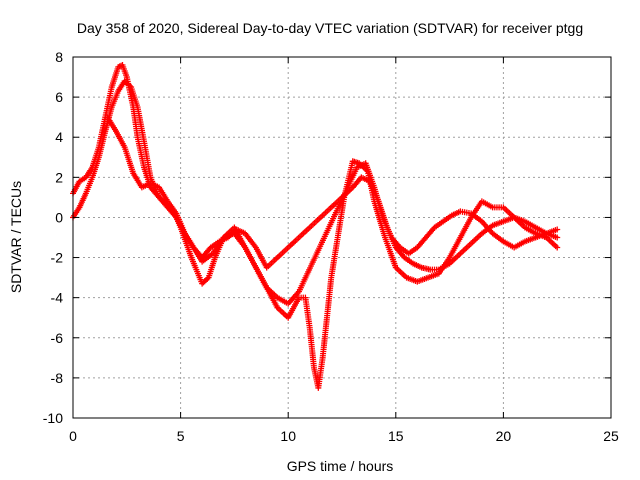 The width and height of the screenshot is (640, 480). I want to click on y-tick-label: 6, so click(59, 97).